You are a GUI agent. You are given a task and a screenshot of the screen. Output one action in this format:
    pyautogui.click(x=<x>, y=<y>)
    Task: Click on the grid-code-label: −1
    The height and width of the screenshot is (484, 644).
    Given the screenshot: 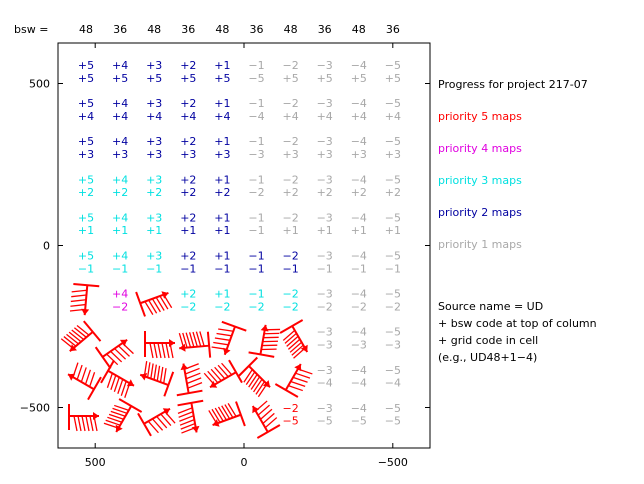 What is the action you would take?
    pyautogui.click(x=256, y=268)
    